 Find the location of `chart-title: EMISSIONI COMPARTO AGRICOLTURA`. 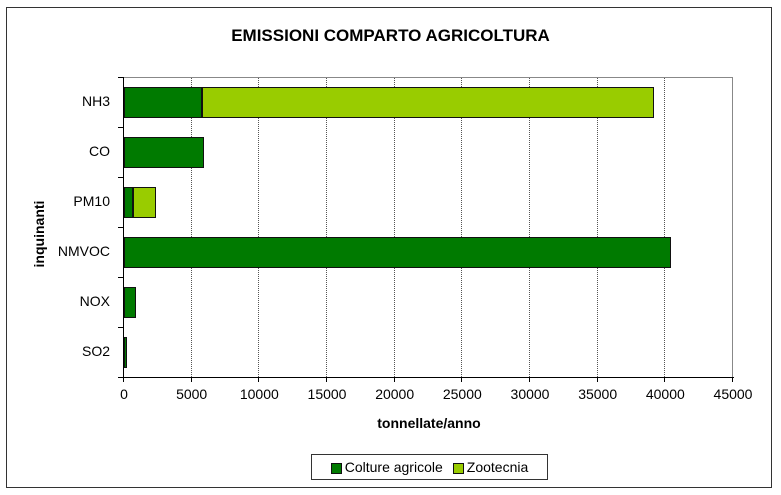

chart-title: EMISSIONI COMPARTO AGRICOLTURA is located at coordinates (390, 35).